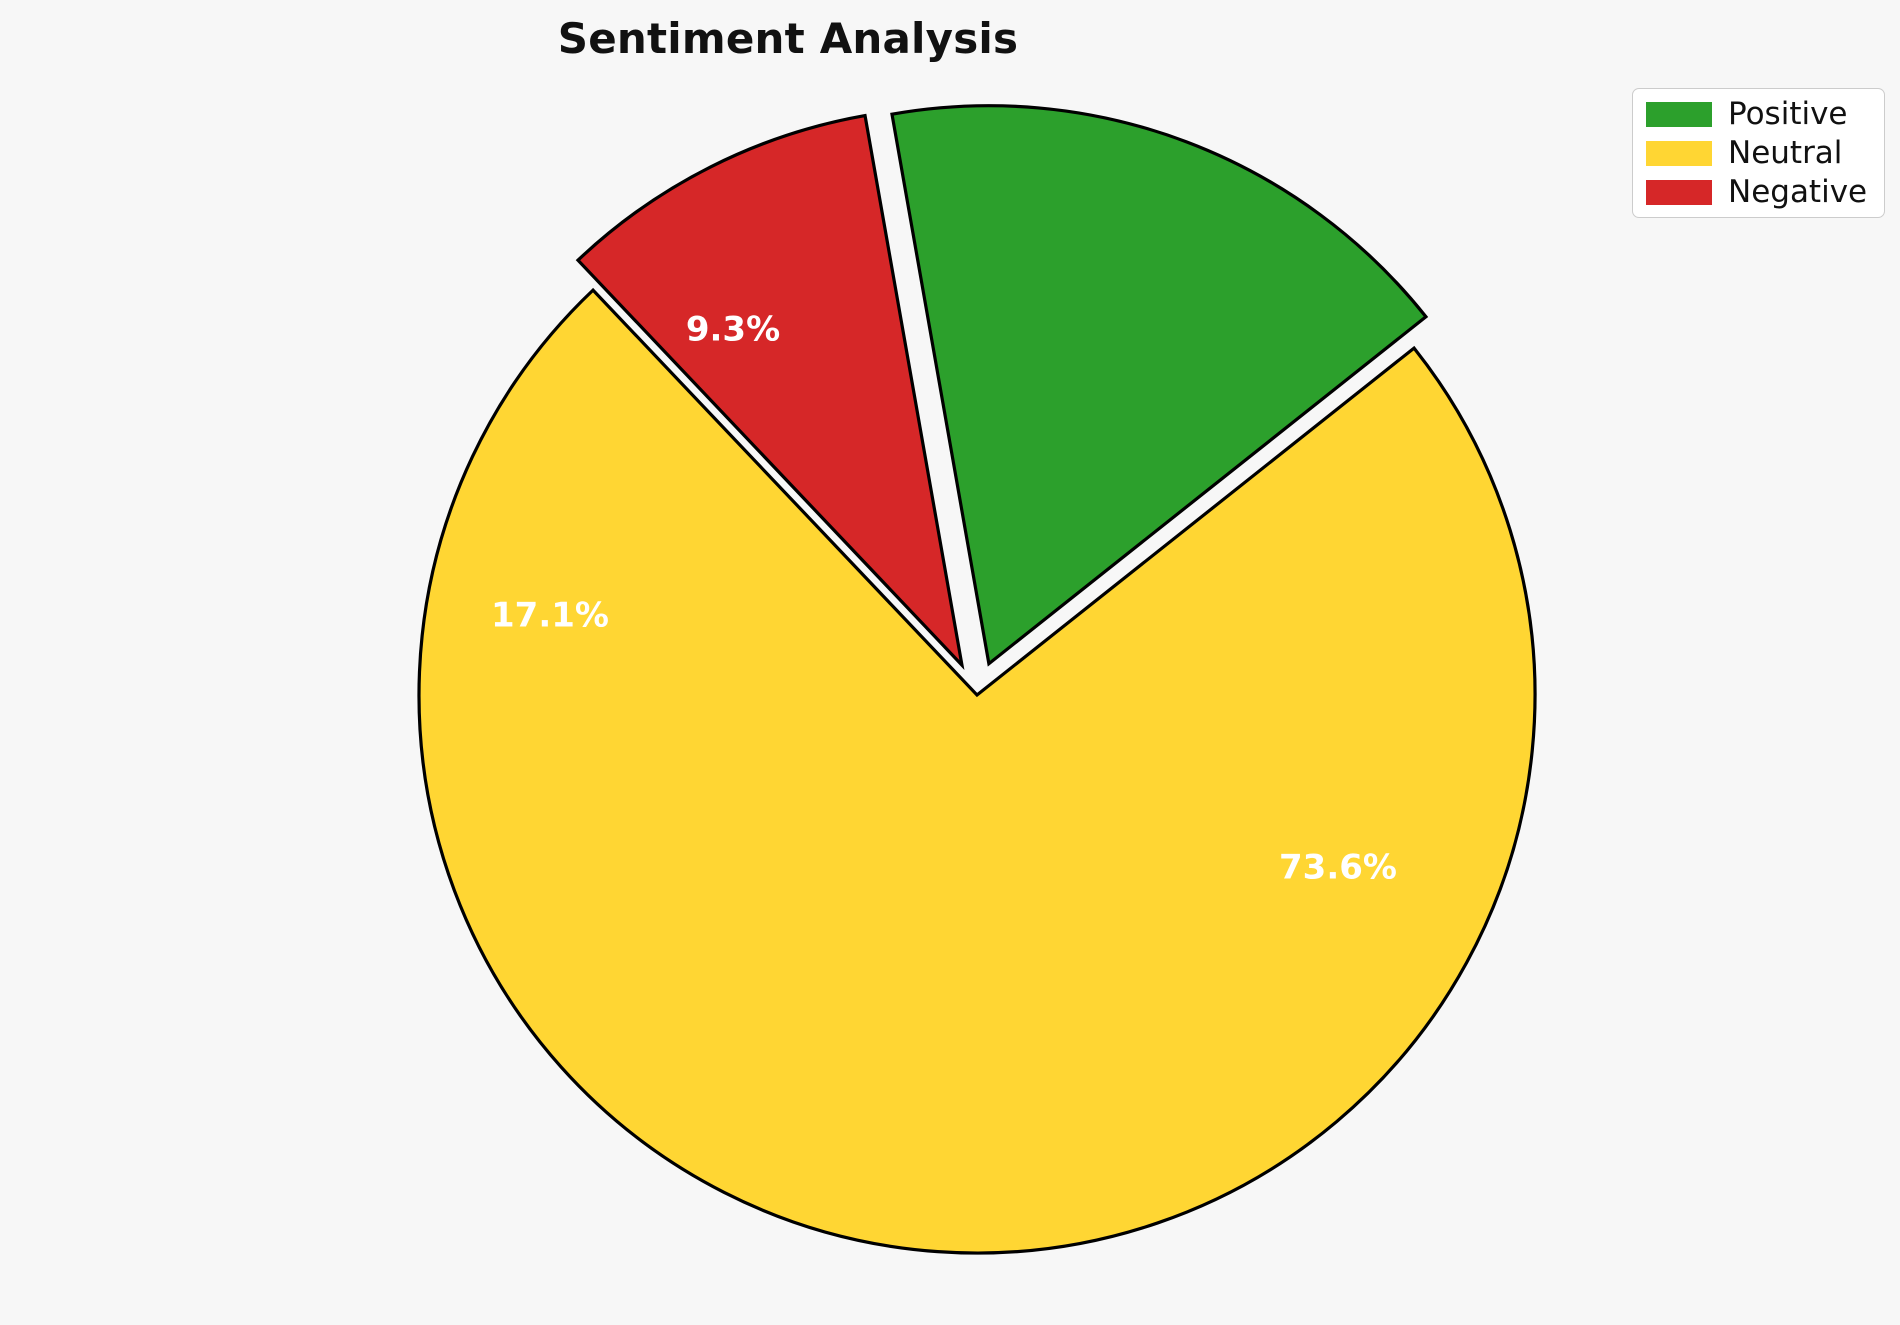  What do you see at coordinates (1679, 192) in the screenshot?
I see `legend-swatch-negative` at bounding box center [1679, 192].